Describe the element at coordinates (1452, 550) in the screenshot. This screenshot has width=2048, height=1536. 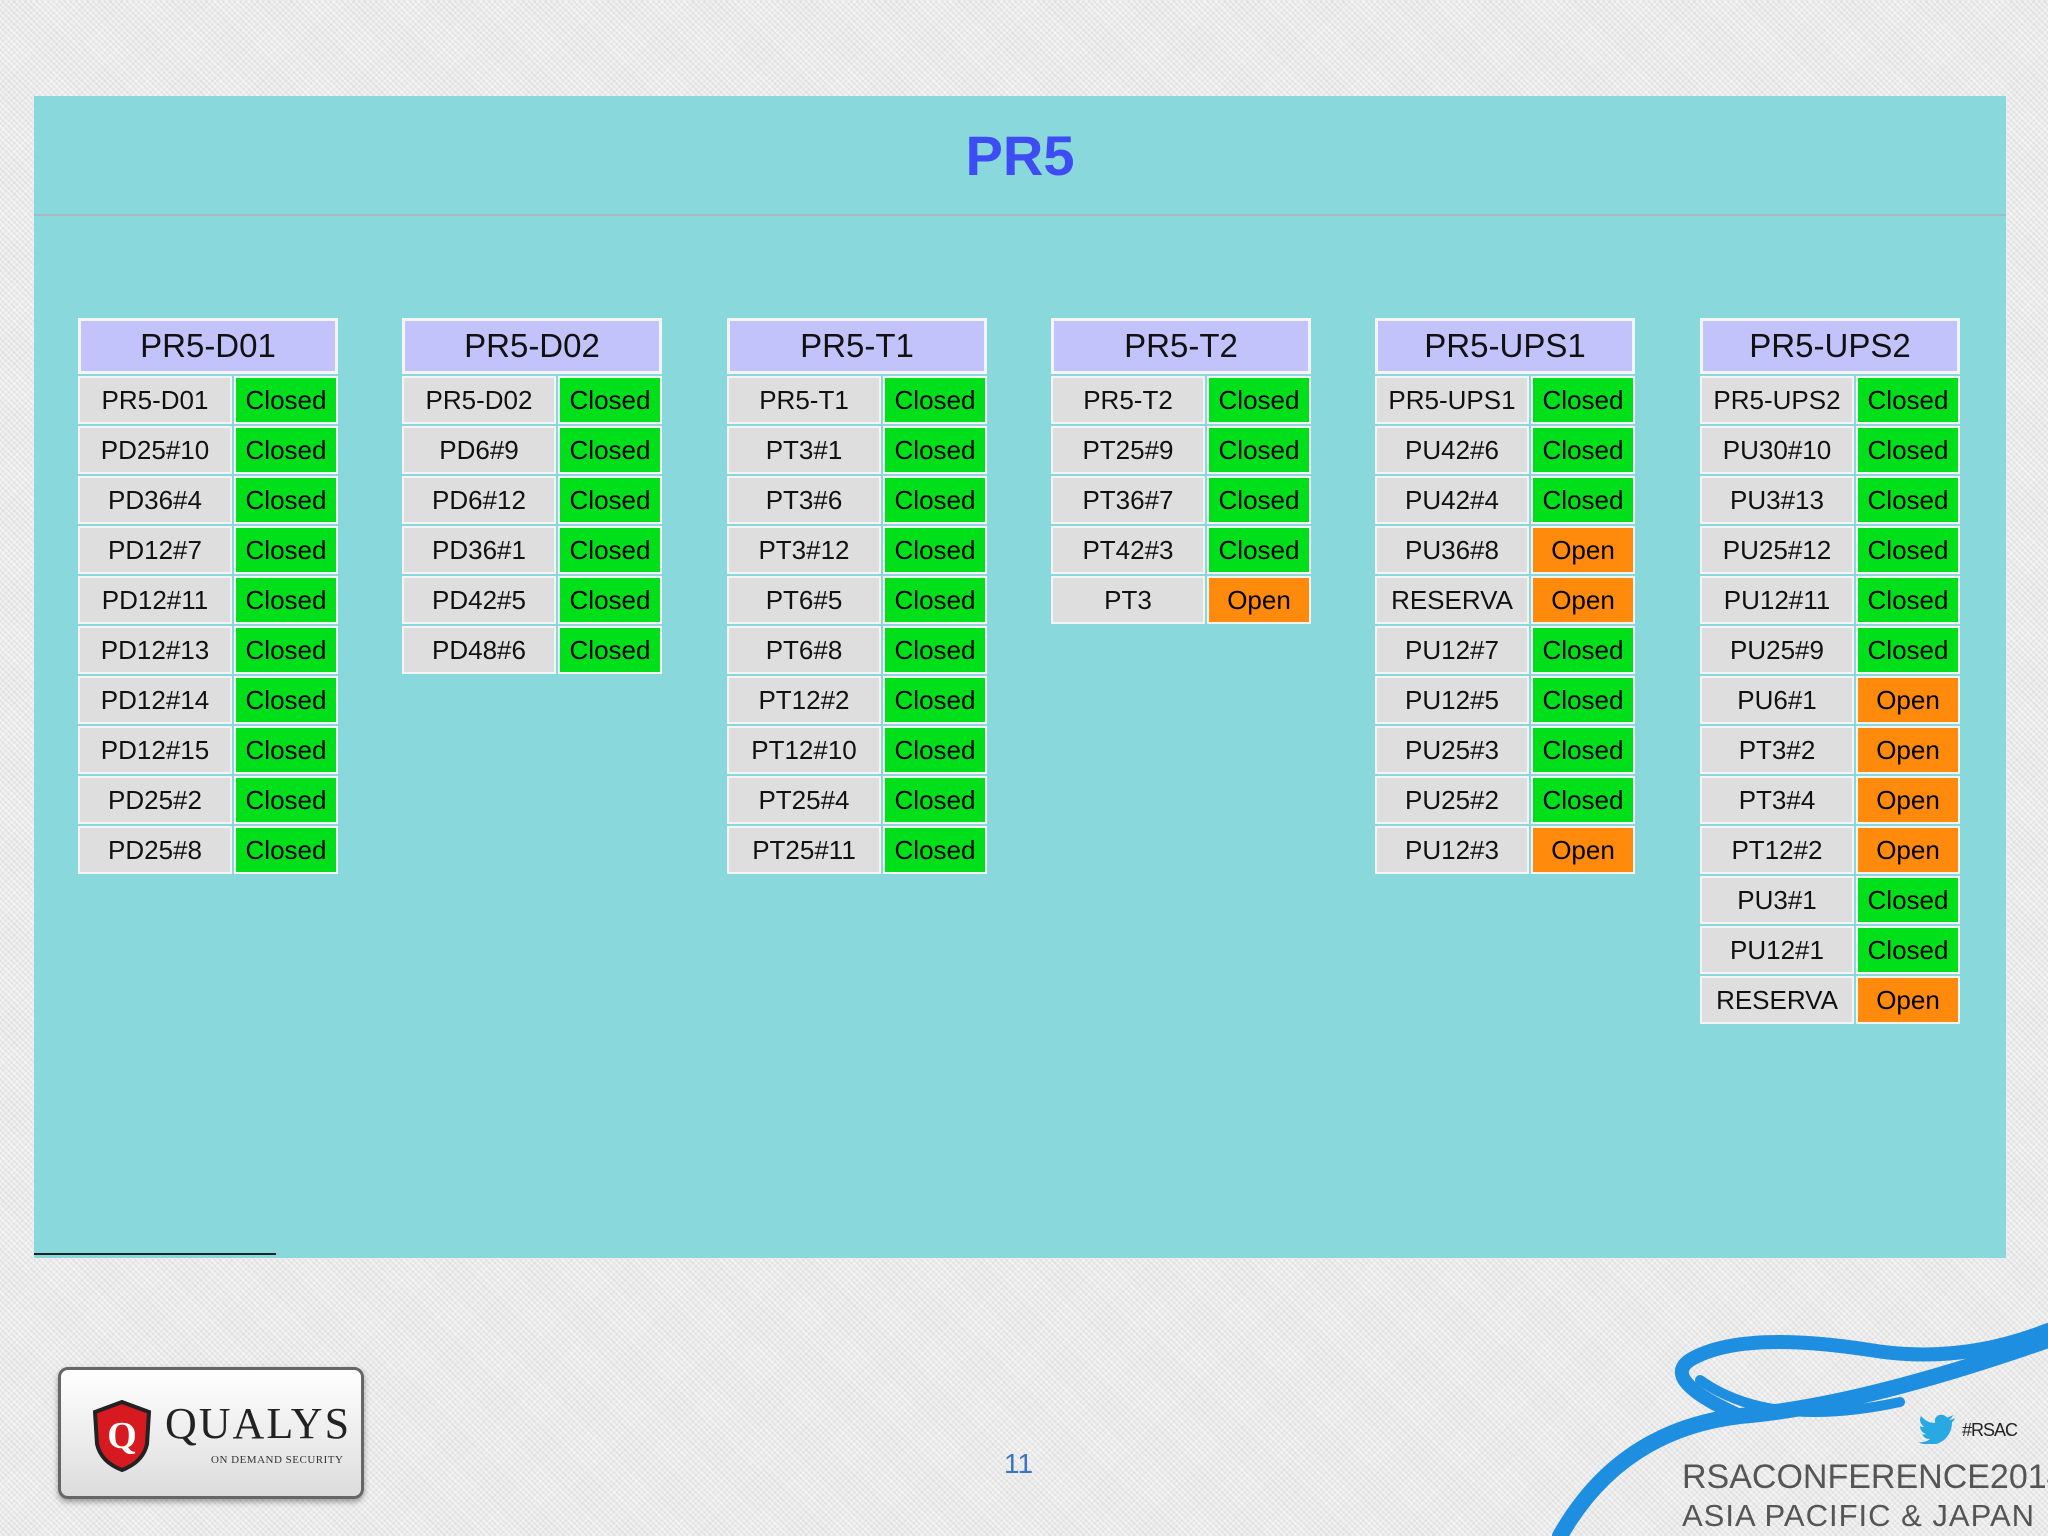
I see `breaker-name: PU36#8` at that location.